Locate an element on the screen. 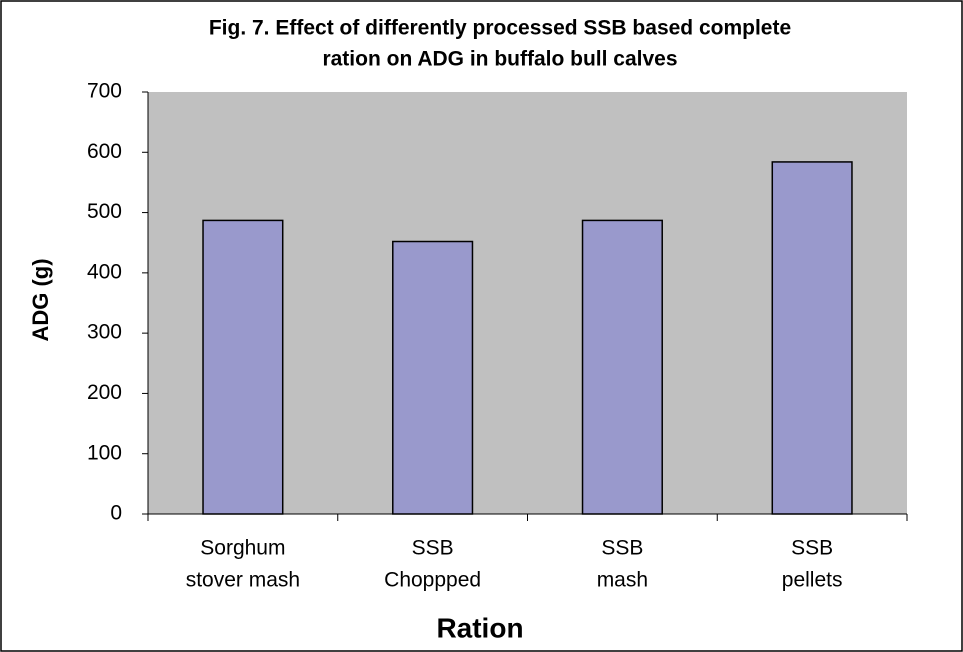 This screenshot has width=963, height=652. y-tick-label: 200 is located at coordinates (104, 392).